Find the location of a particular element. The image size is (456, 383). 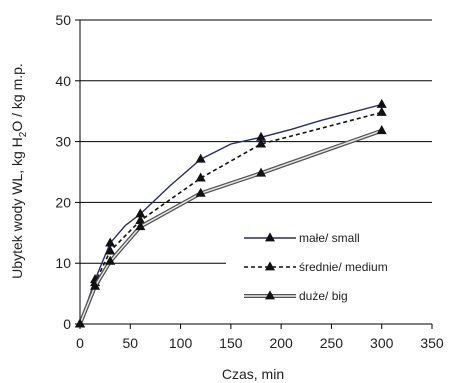

x-tick-label-200: 200 is located at coordinates (281, 343).